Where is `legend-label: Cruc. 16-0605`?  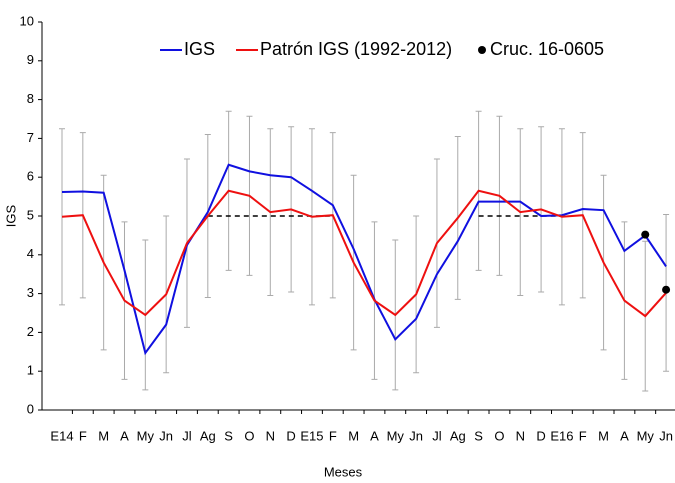 legend-label: Cruc. 16-0605 is located at coordinates (547, 49).